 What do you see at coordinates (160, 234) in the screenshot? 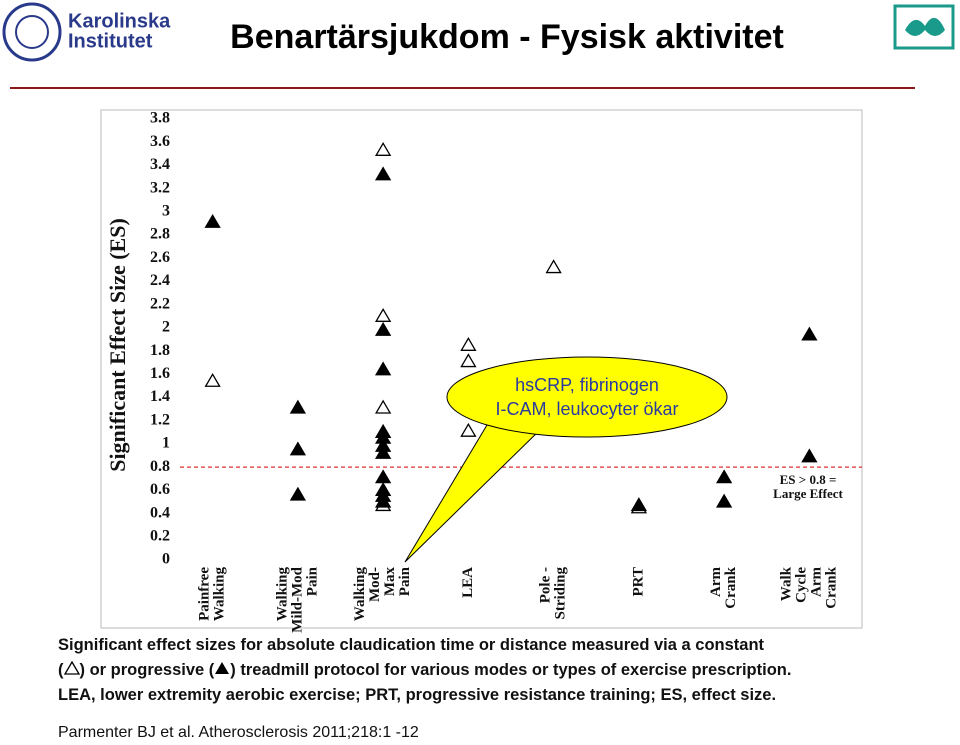
I see `y-tick-label: 2.8` at bounding box center [160, 234].